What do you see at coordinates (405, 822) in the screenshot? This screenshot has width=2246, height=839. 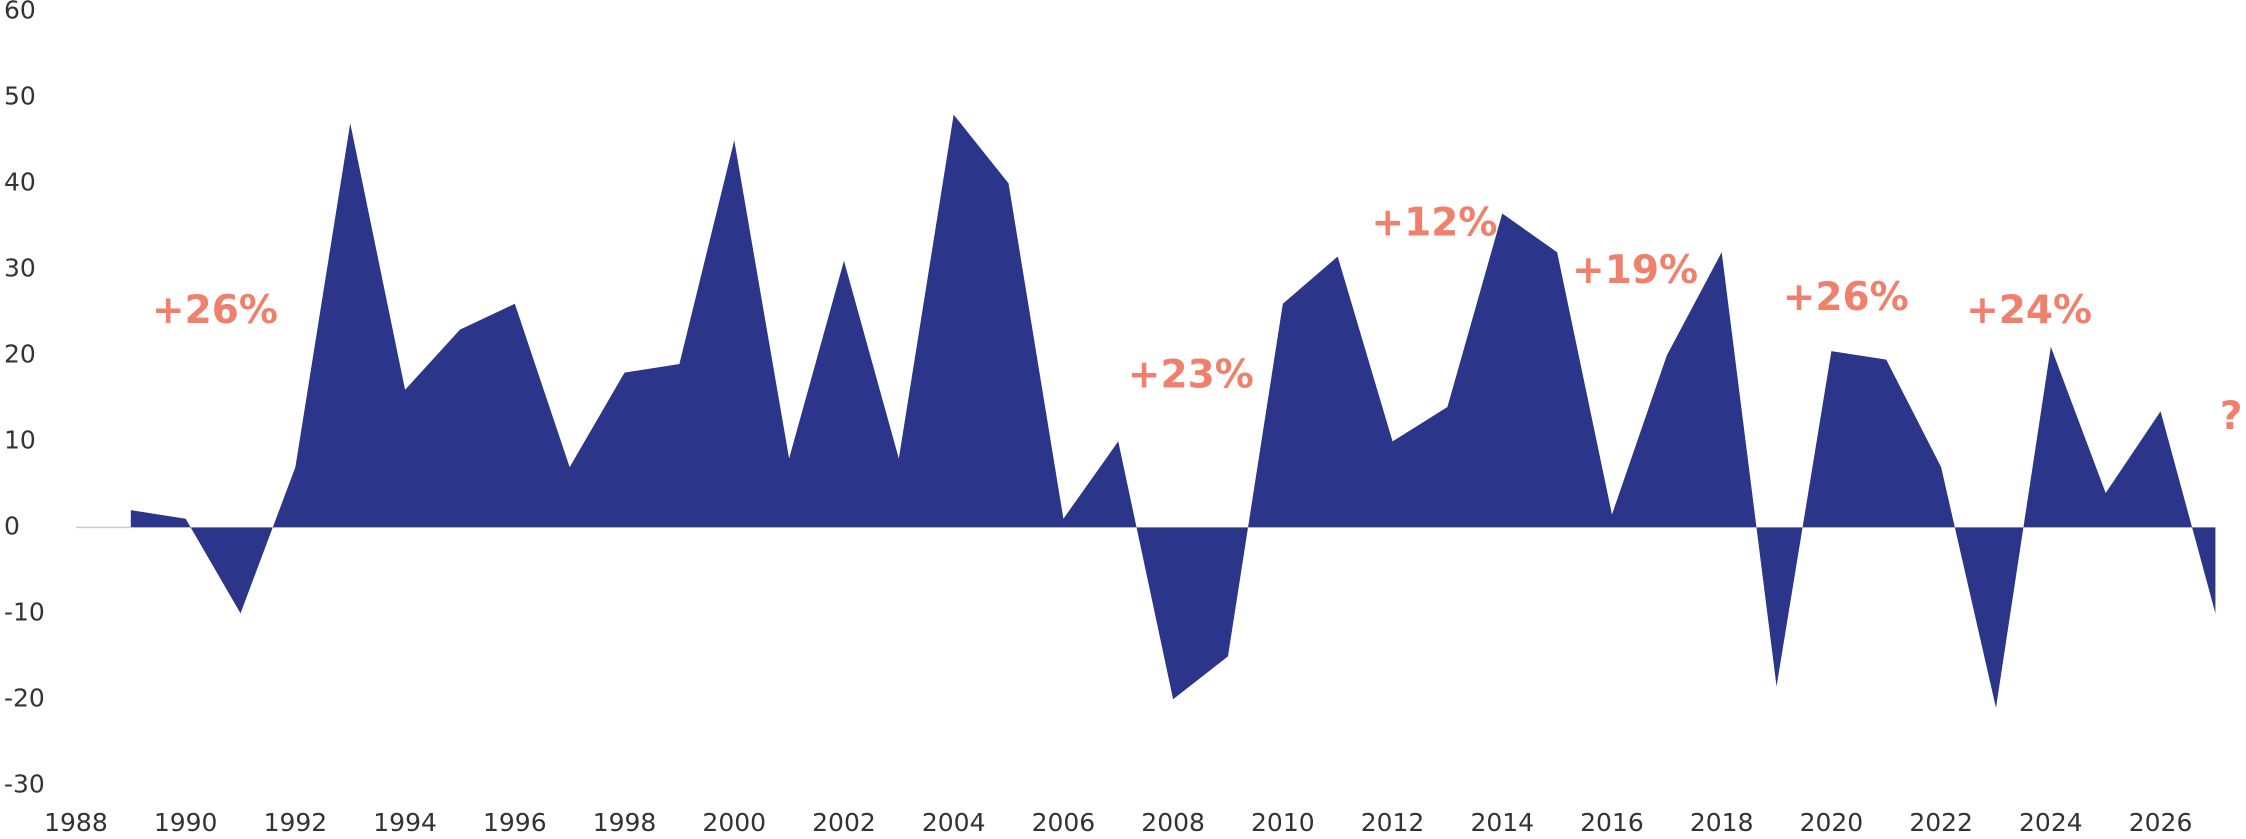 I see `x-tick-label: 1994` at bounding box center [405, 822].